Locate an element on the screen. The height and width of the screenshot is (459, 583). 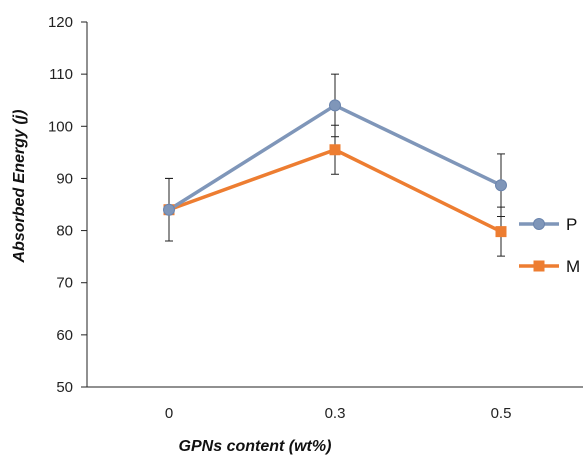
x-axis-title: GPNs content (wt%) is located at coordinates (255, 446).